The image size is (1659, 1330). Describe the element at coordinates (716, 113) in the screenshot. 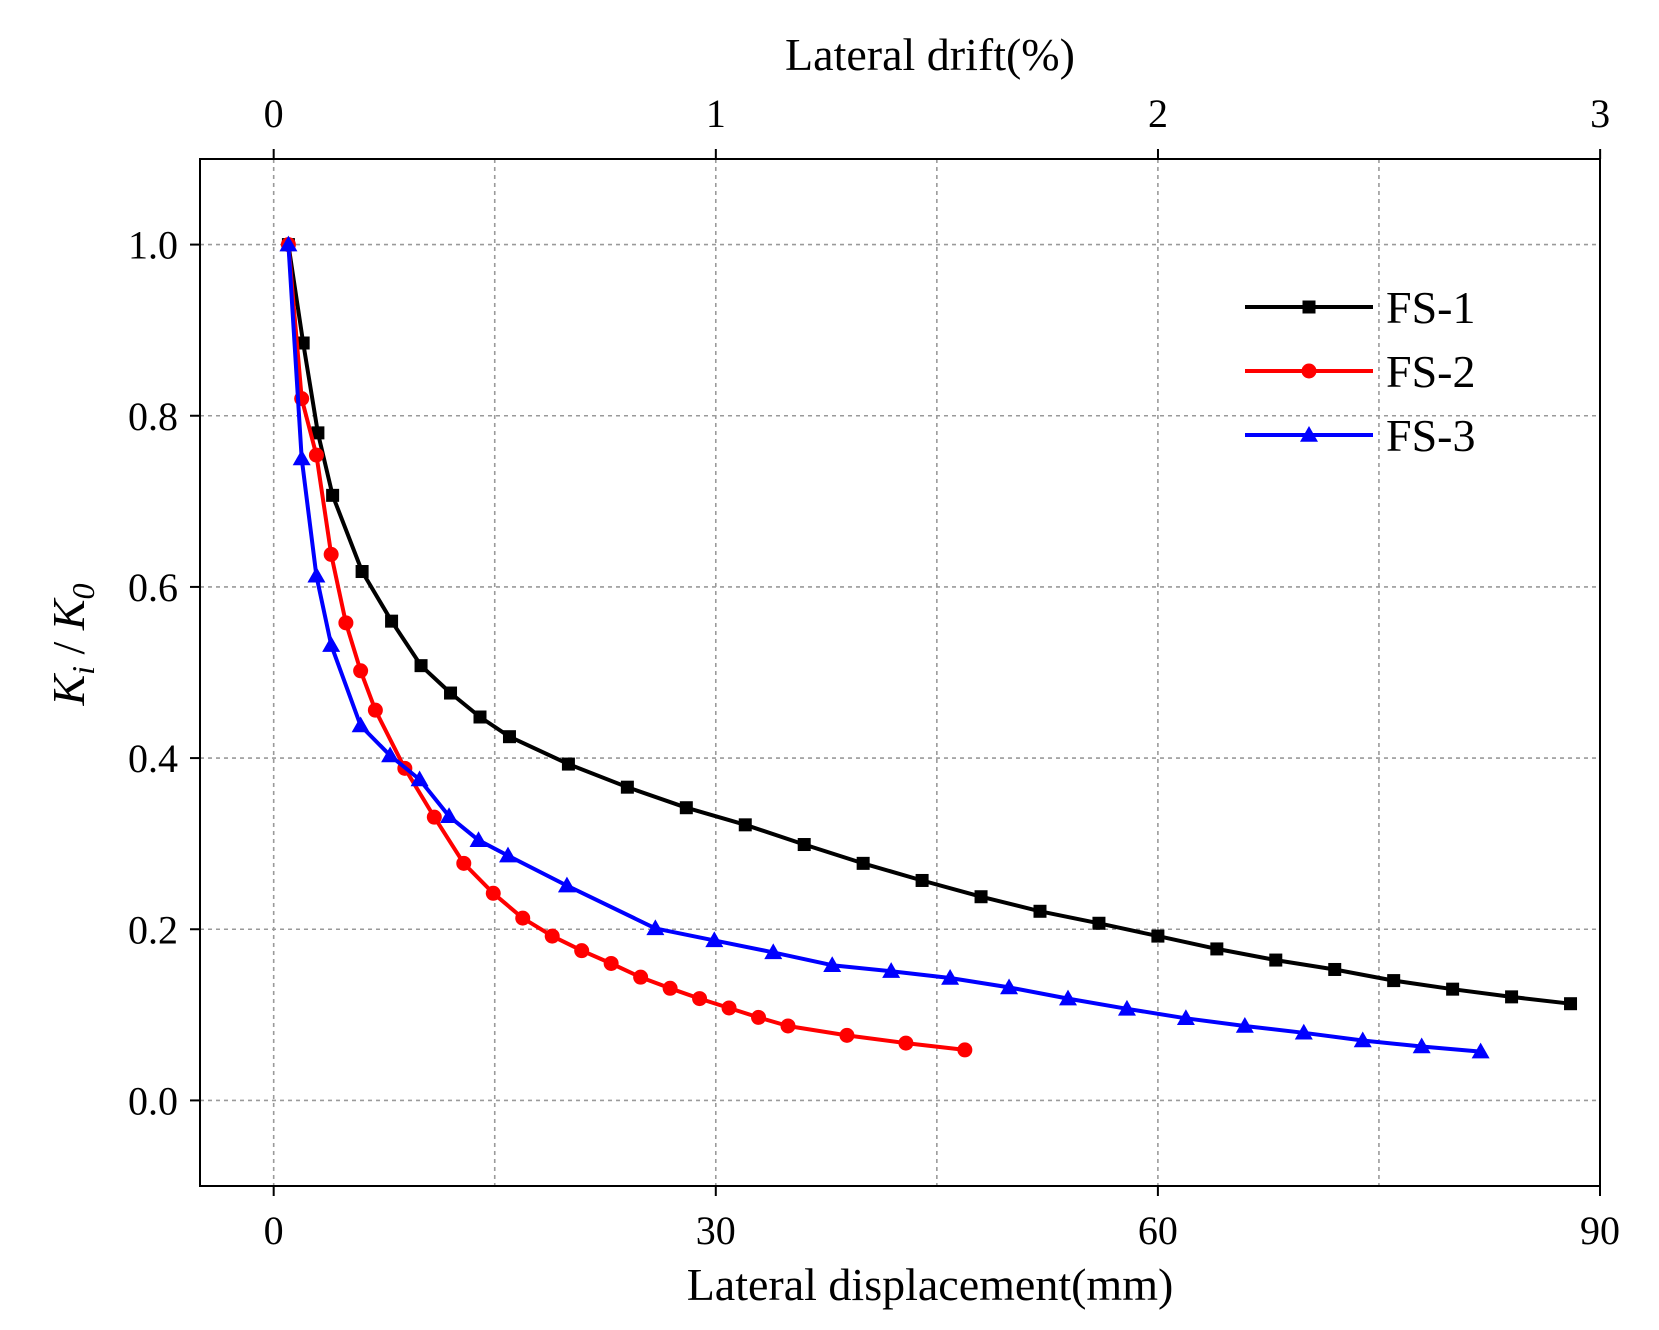

I see `x2-tick-label: 1` at that location.